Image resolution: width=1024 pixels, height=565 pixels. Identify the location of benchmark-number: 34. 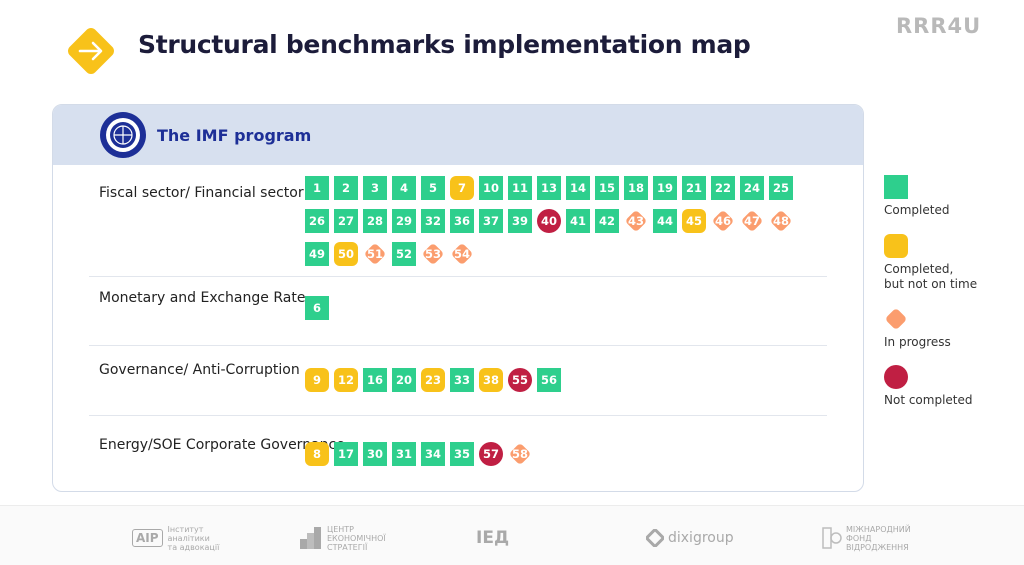
(432, 454).